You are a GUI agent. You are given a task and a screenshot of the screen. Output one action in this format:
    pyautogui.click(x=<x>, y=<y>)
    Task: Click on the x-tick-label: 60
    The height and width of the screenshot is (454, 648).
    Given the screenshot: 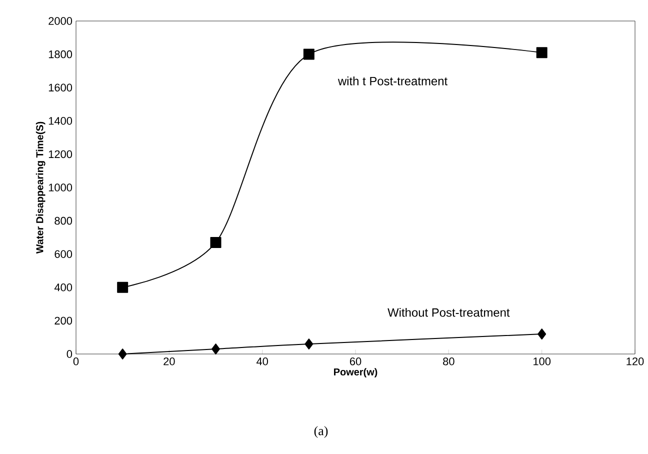 What is the action you would take?
    pyautogui.click(x=356, y=362)
    